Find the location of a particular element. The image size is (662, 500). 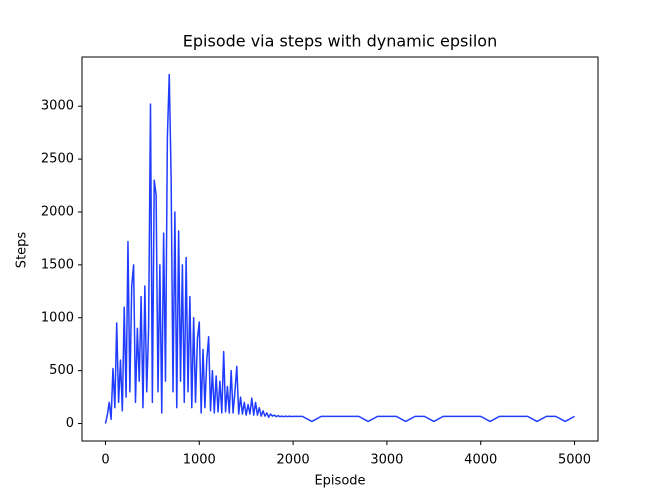

y-tick-label: 3000 is located at coordinates (57, 106).